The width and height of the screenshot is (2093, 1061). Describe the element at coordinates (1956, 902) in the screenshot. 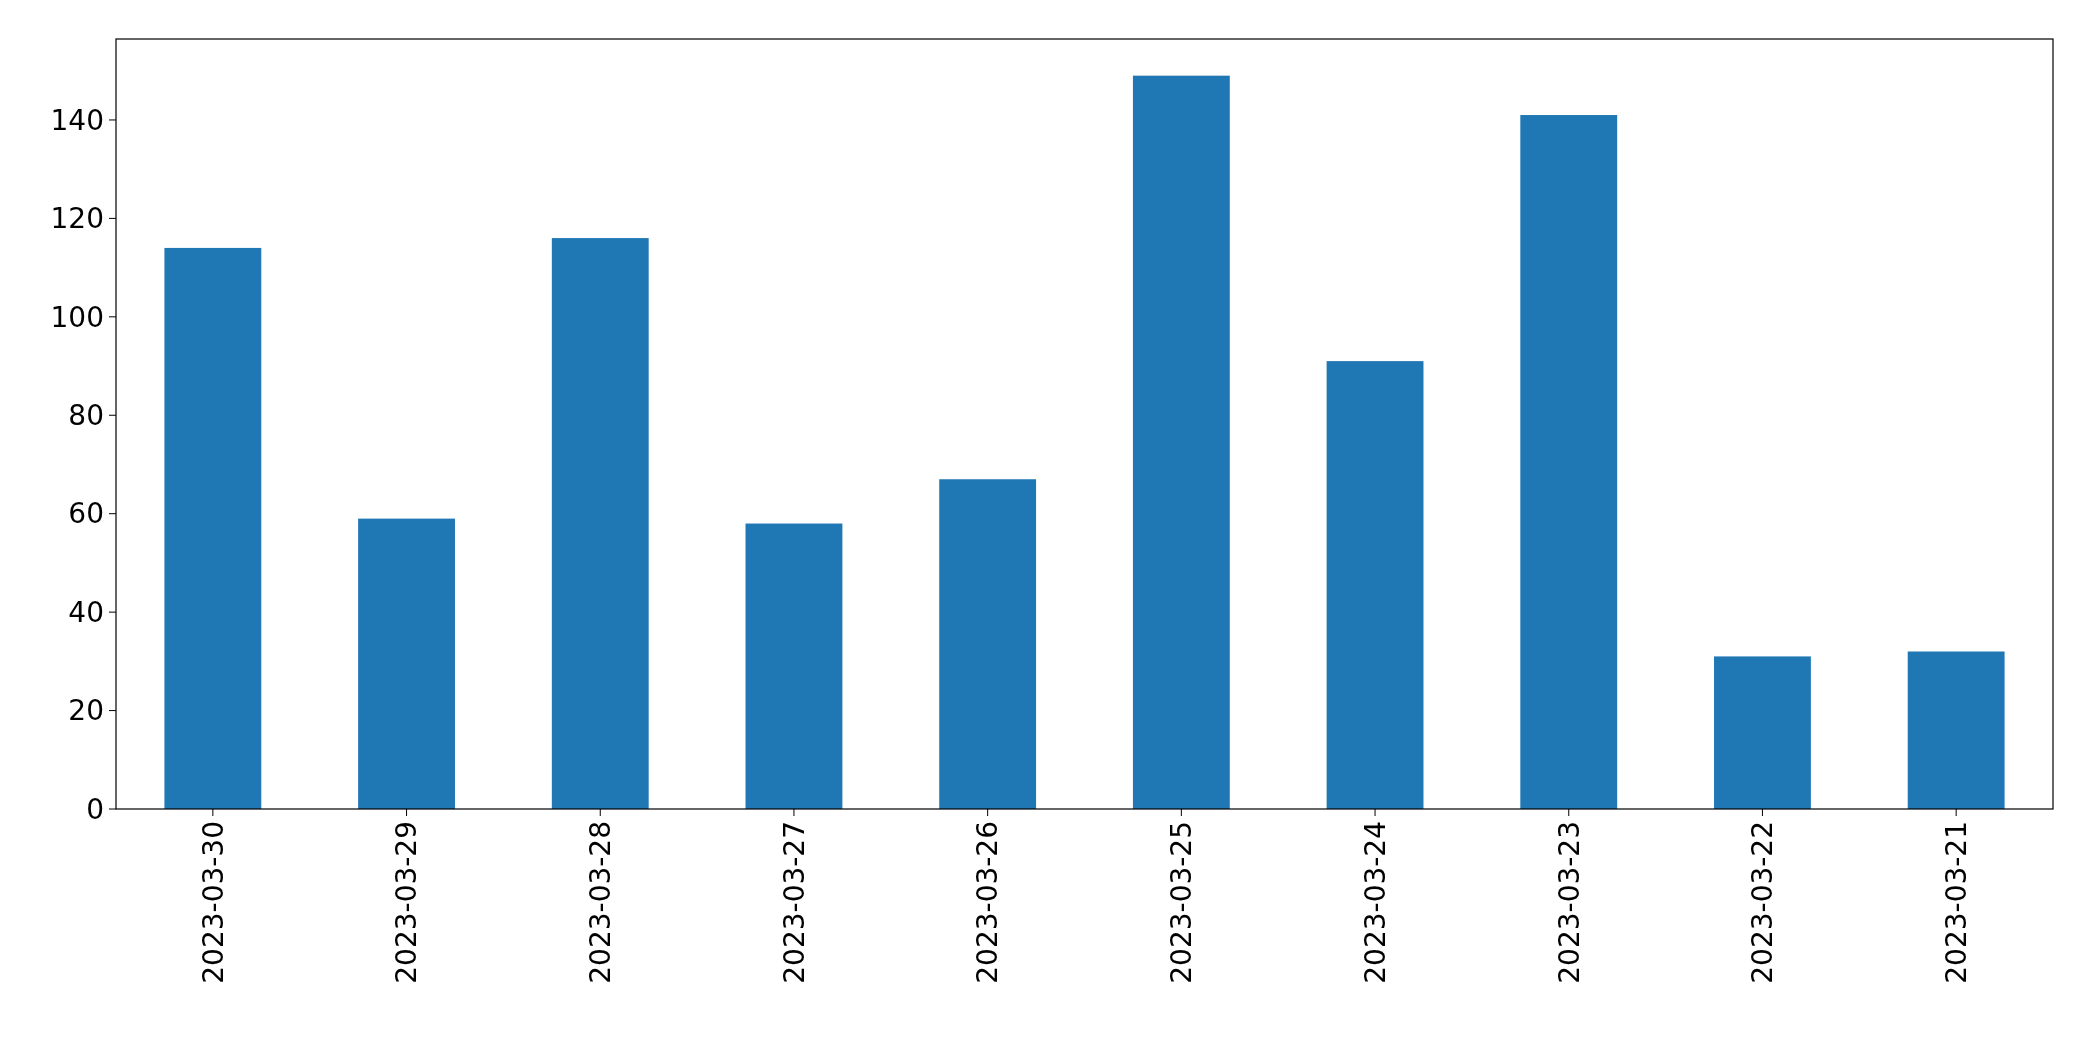

I see `x-tick-label: 2023-03-21` at that location.